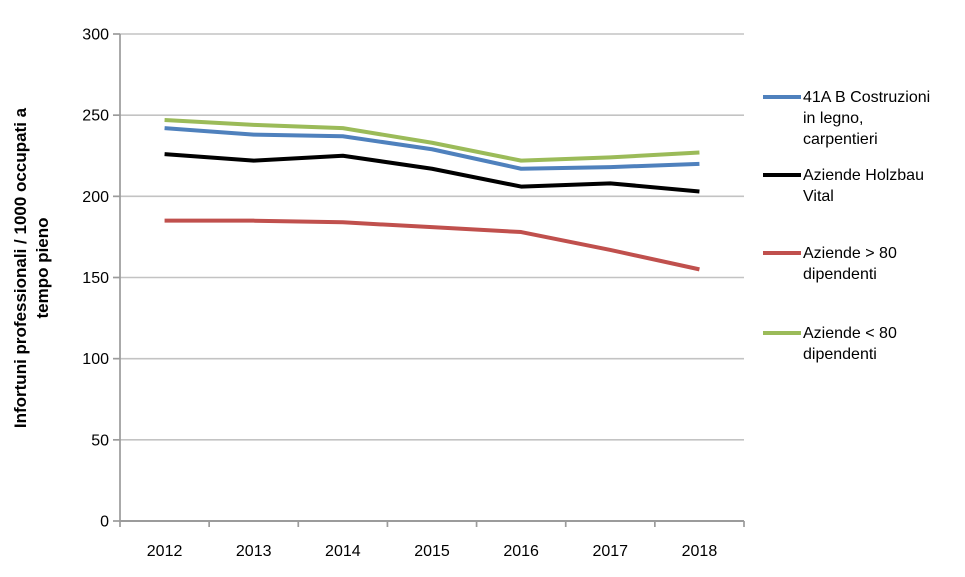  What do you see at coordinates (254, 551) in the screenshot?
I see `x-tick-label: 2013` at bounding box center [254, 551].